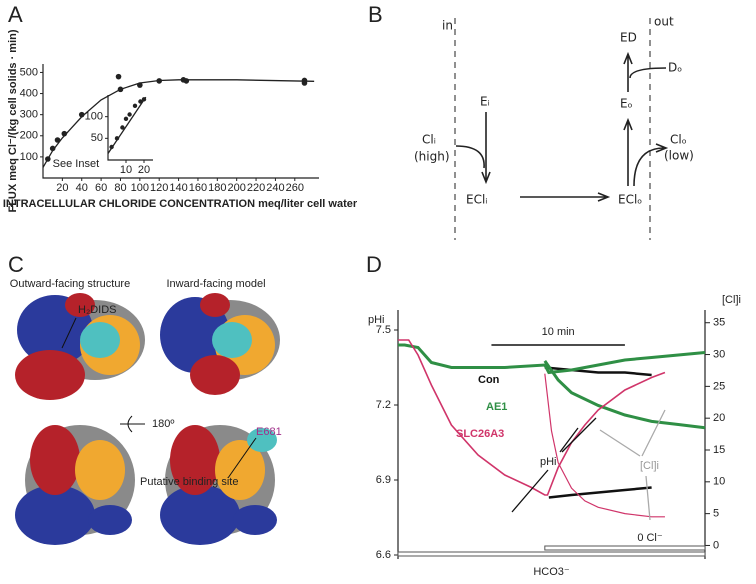 This screenshot has width=756, height=584. What do you see at coordinates (269, 432) in the screenshot?
I see `annotation: E681` at bounding box center [269, 432].